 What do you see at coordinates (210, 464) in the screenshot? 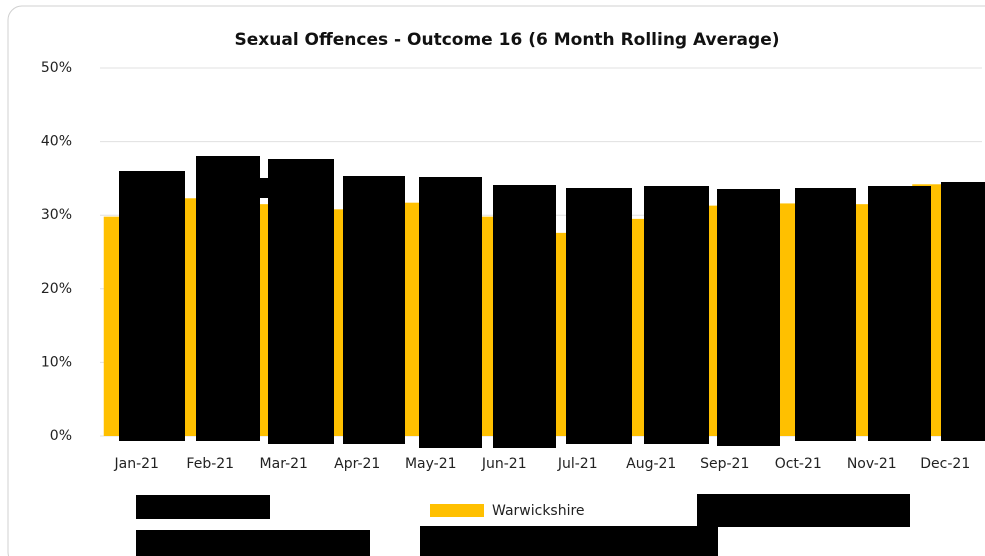
I see `x-tick-label: Feb-21` at bounding box center [210, 464].